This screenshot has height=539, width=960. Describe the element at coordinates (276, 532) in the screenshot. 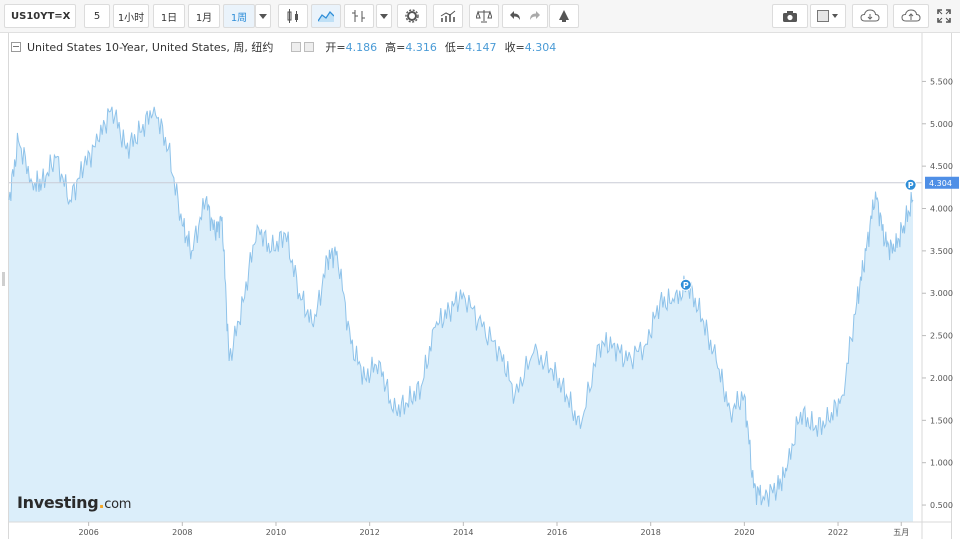

I see `x-tick-label: 2010` at that location.